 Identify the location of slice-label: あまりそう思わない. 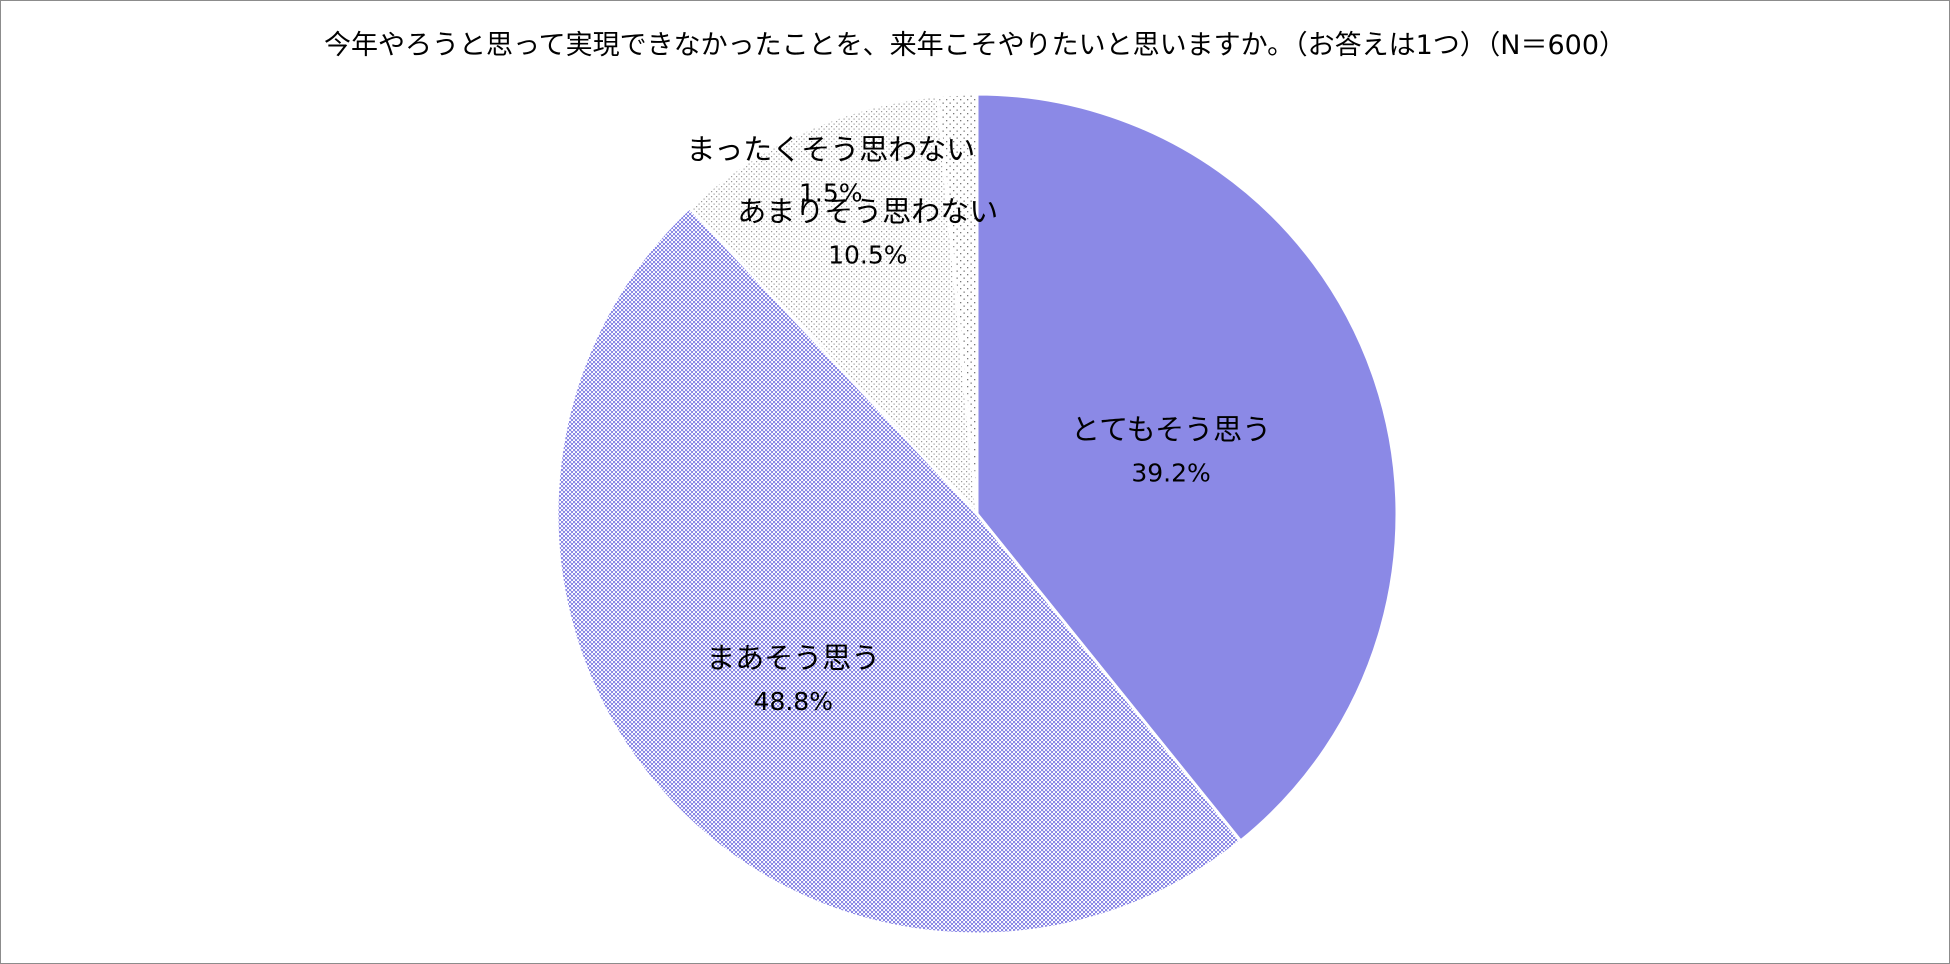
(867, 212).